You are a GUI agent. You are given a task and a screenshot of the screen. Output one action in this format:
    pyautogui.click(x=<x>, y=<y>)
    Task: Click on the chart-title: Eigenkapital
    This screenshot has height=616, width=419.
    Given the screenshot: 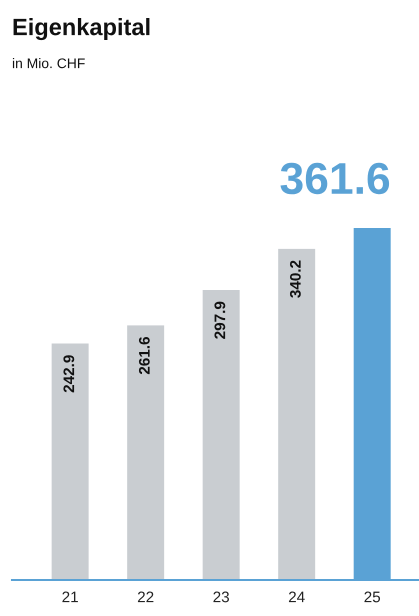 What is the action you would take?
    pyautogui.click(x=82, y=29)
    